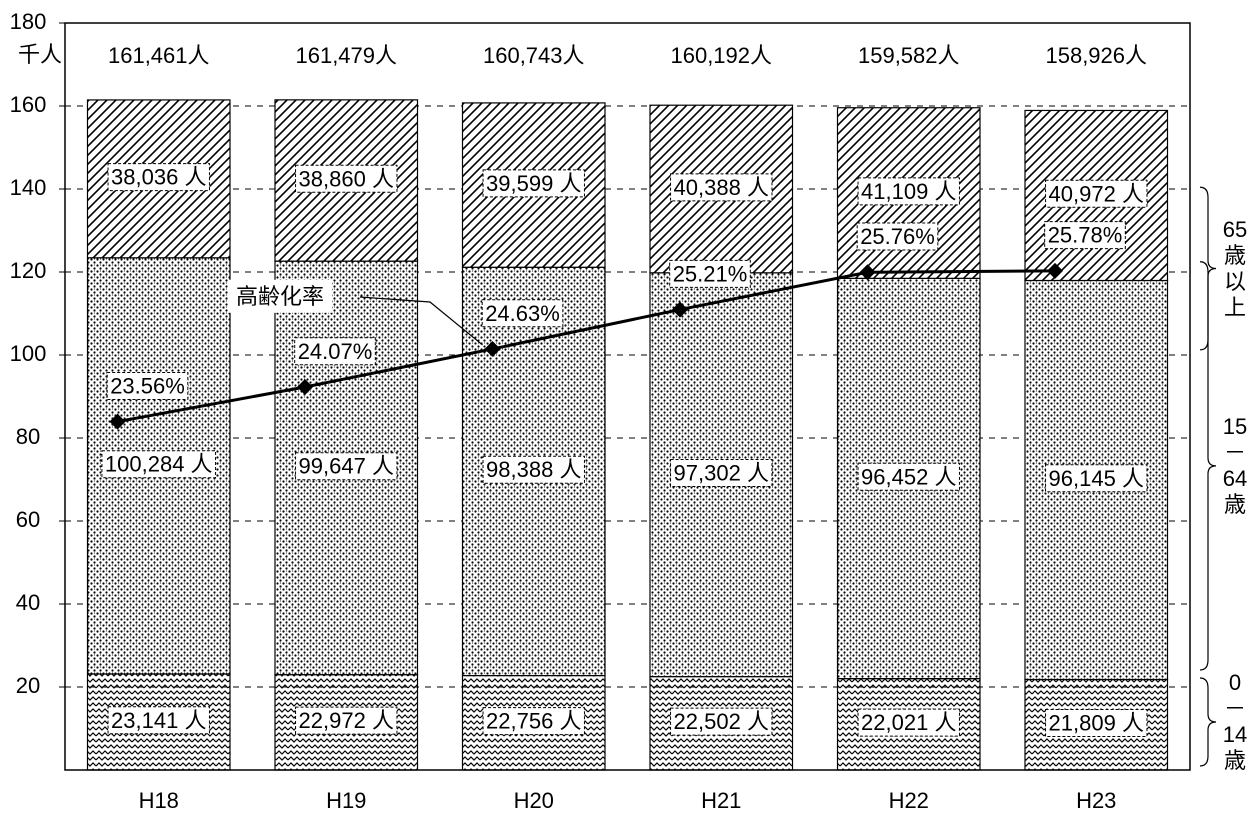 This screenshot has height=828, width=1253. What do you see at coordinates (721, 55) in the screenshot?
I see `total-label: 160,192人` at bounding box center [721, 55].